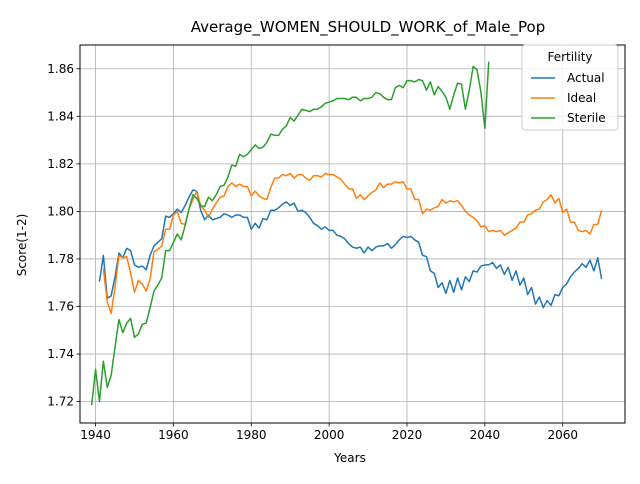 Image resolution: width=640 pixels, height=484 pixels. Describe the element at coordinates (60, 307) in the screenshot. I see `y-tick-label: 1.76` at that location.